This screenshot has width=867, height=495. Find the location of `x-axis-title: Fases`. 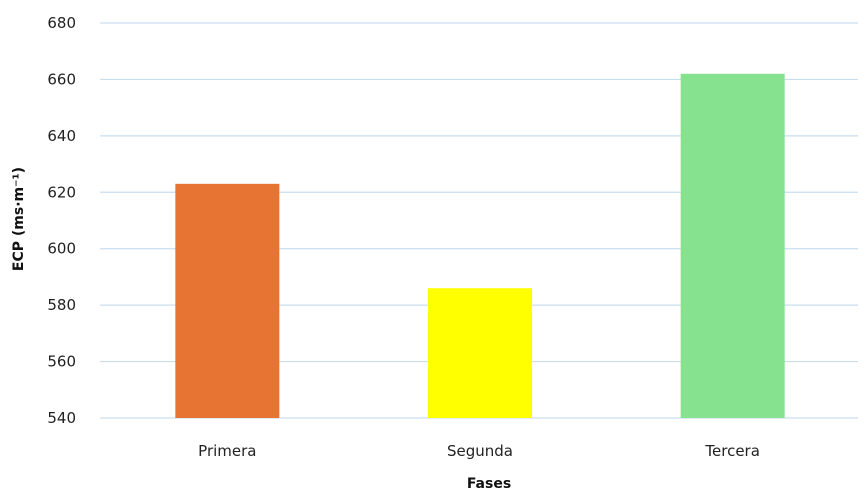

x-axis-title: Fases is located at coordinates (489, 484).